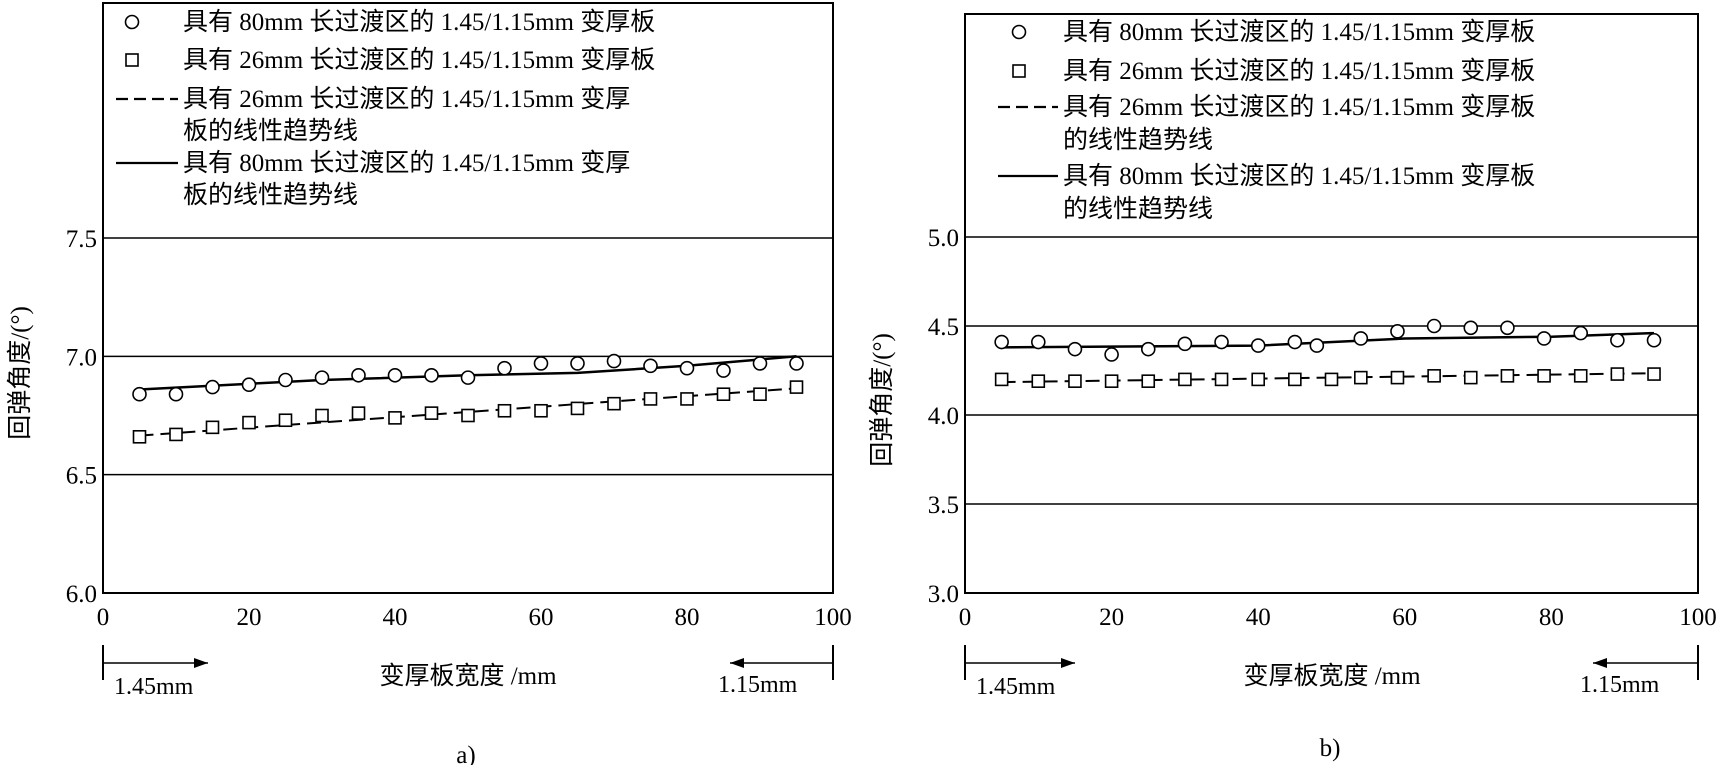 This screenshot has width=1718, height=765. What do you see at coordinates (1330, 748) in the screenshot?
I see `panel-label: b)` at bounding box center [1330, 748].